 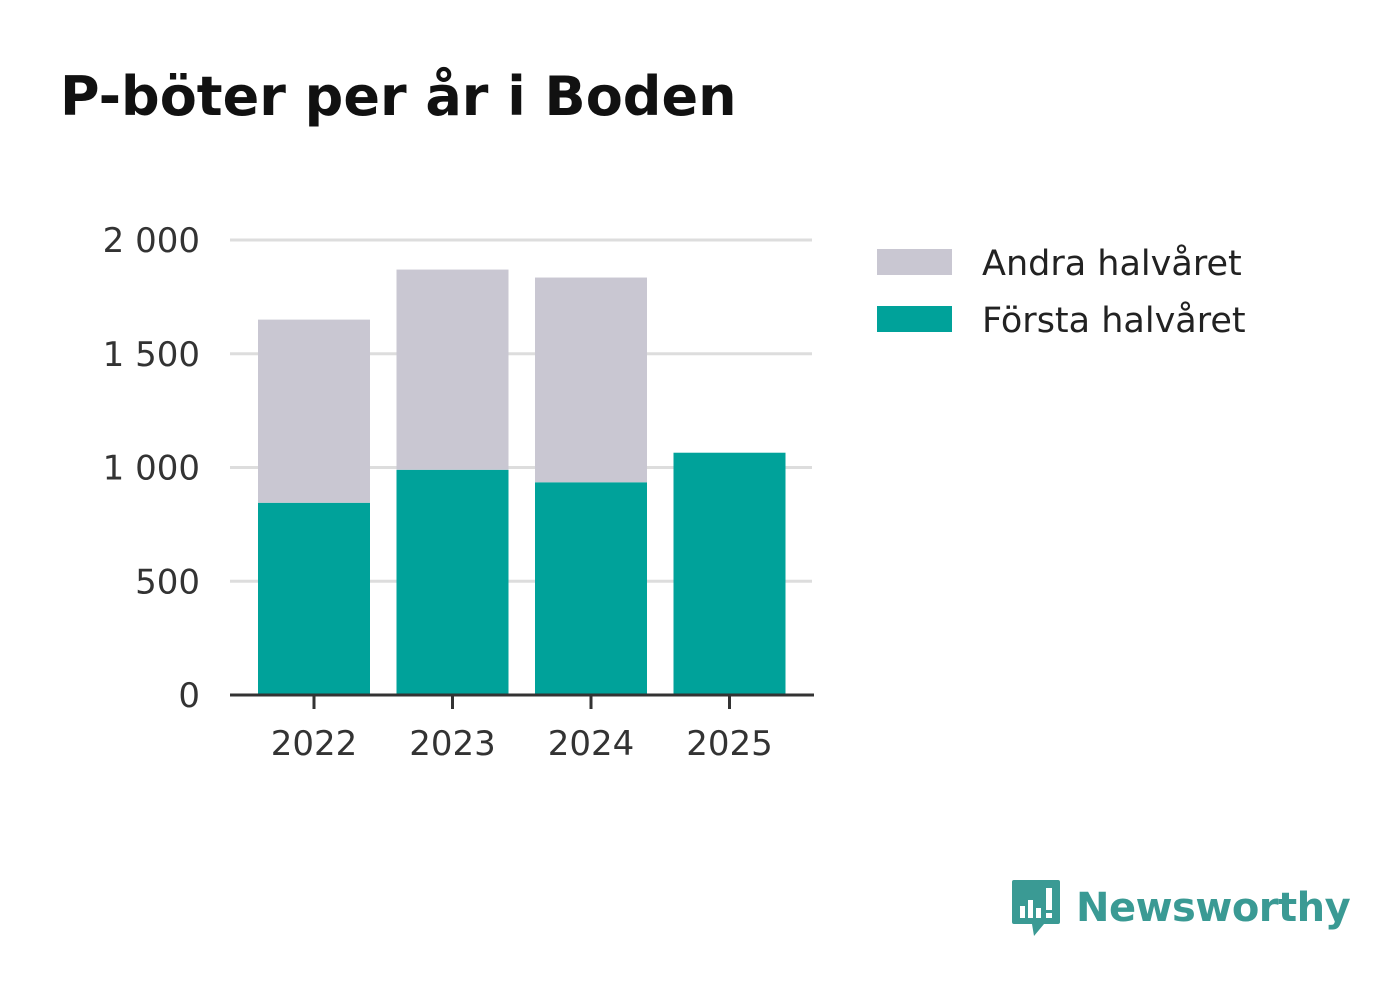 I want to click on bar-2023-andra, so click(x=452, y=369).